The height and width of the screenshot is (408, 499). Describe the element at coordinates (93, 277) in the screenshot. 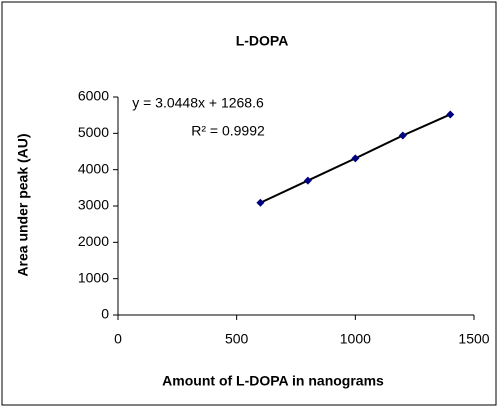

I see `y-tick-label: 1000` at that location.